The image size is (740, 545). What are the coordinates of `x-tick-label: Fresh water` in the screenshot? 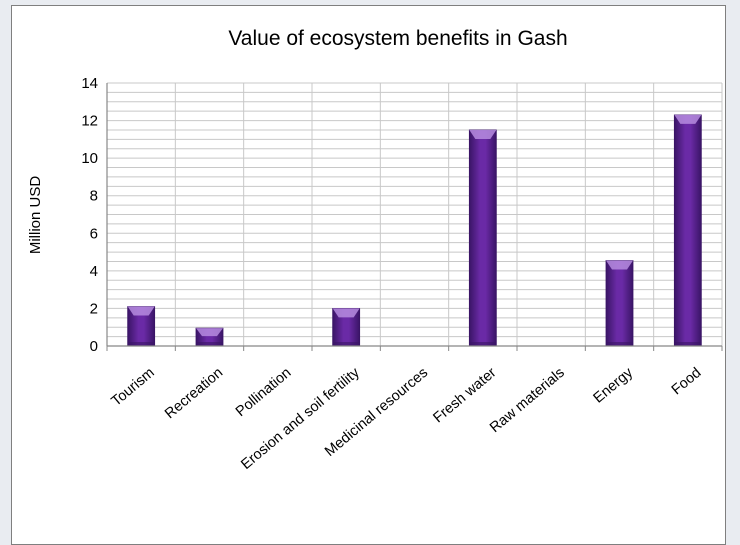 It's located at (464, 396).